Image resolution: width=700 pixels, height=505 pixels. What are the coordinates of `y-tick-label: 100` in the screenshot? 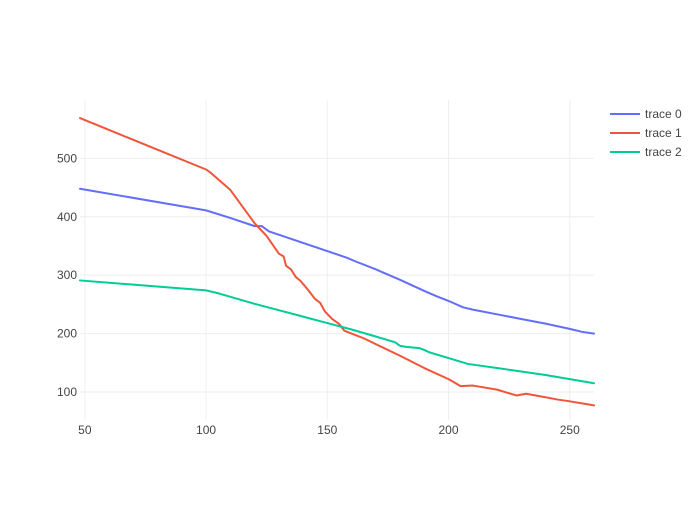 It's located at (67, 392).